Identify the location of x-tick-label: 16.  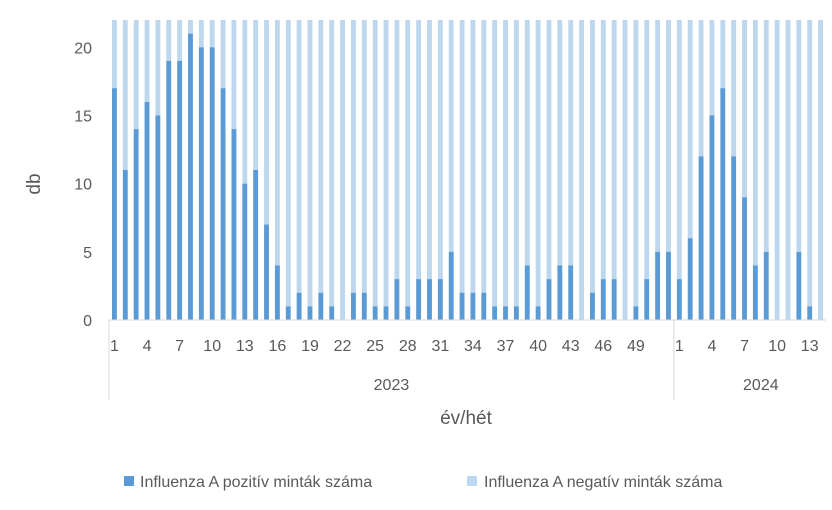
(277, 346).